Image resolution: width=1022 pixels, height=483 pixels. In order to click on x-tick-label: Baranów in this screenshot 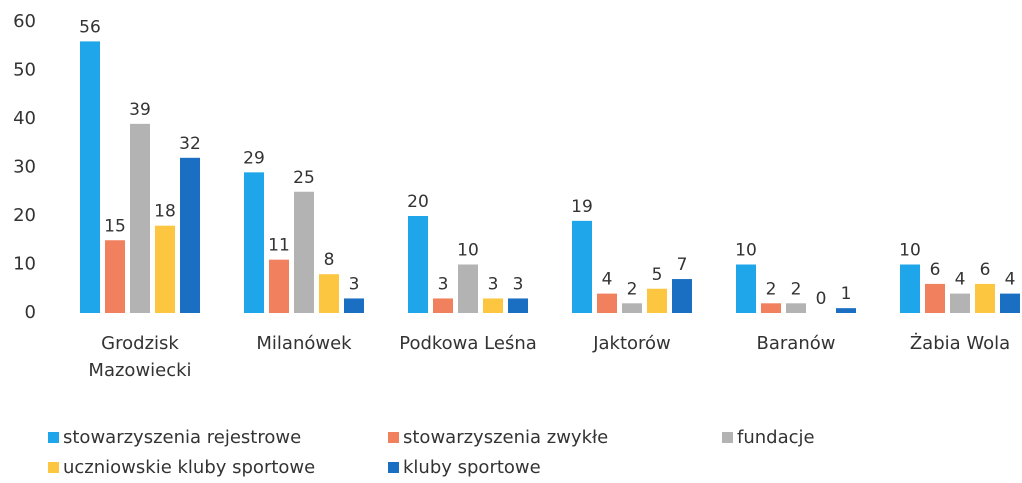, I will do `click(796, 343)`.